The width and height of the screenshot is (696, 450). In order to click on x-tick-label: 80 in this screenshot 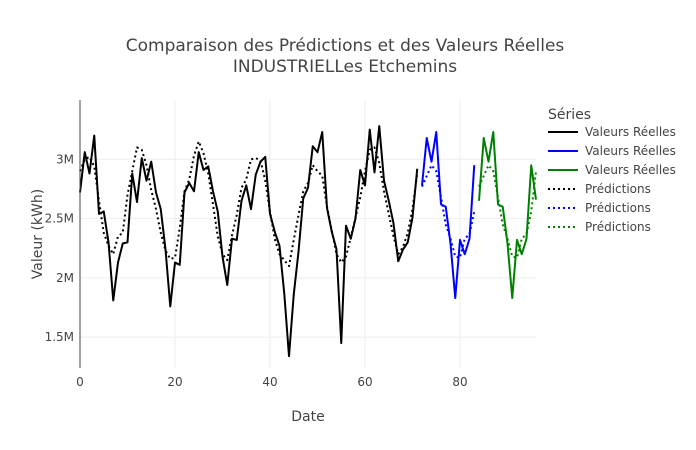, I will do `click(459, 382)`.